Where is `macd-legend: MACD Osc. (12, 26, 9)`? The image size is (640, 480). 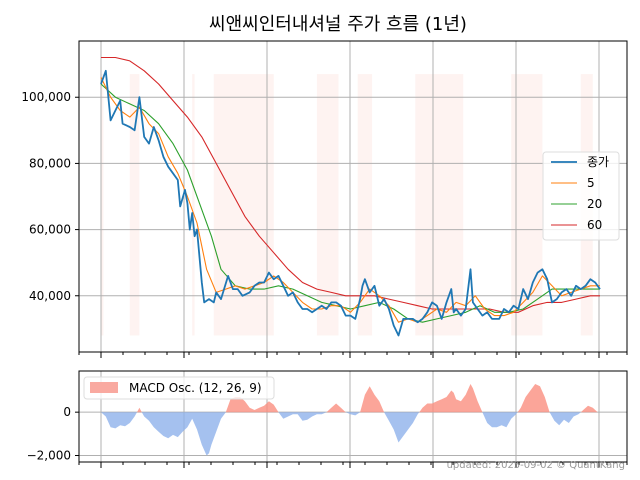 macd-legend: MACD Osc. (12, 26, 9) is located at coordinates (179, 388).